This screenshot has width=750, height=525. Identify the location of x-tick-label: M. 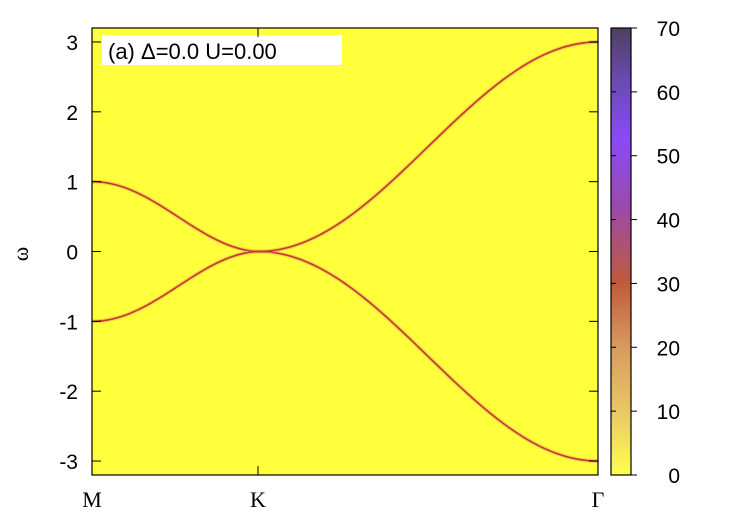
(92, 499).